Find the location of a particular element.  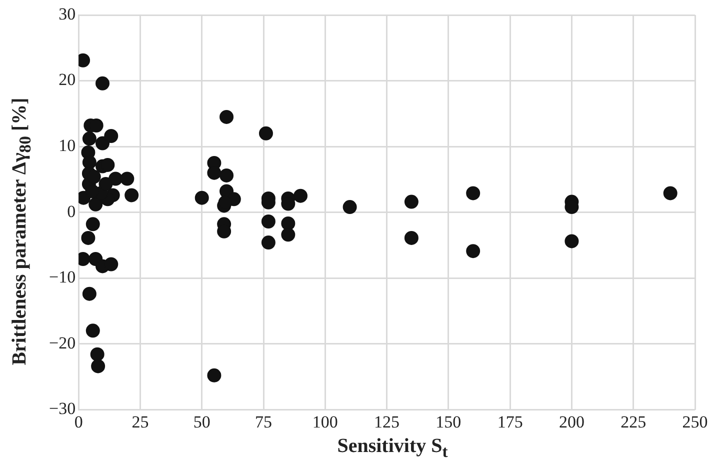

y-tick-label: 20 is located at coordinates (67, 80).